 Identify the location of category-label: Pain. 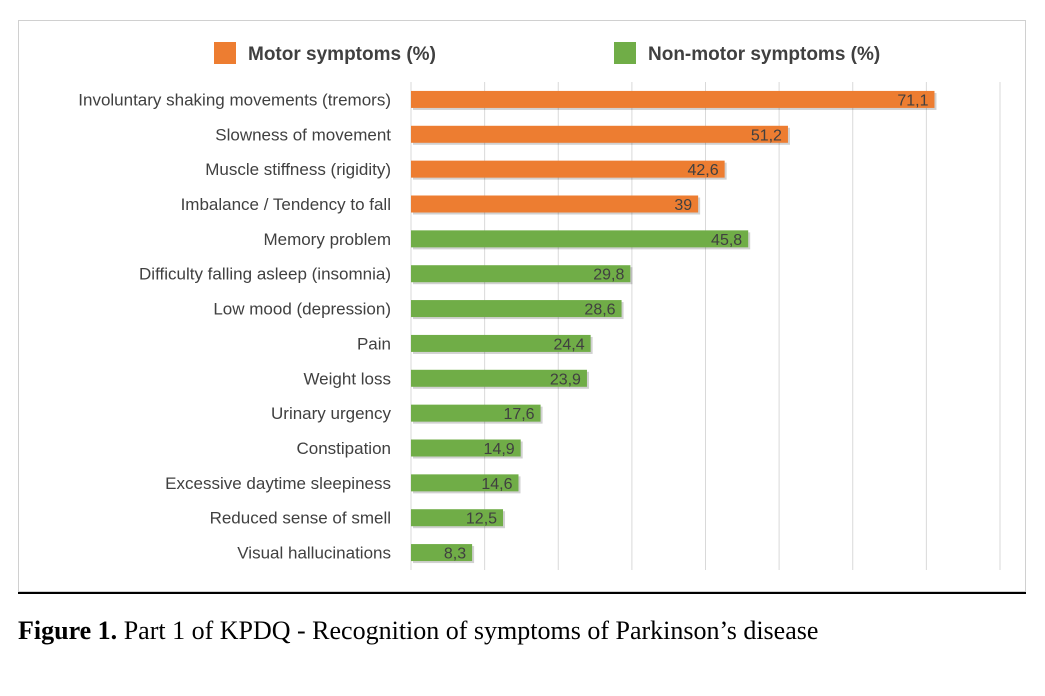
(374, 343).